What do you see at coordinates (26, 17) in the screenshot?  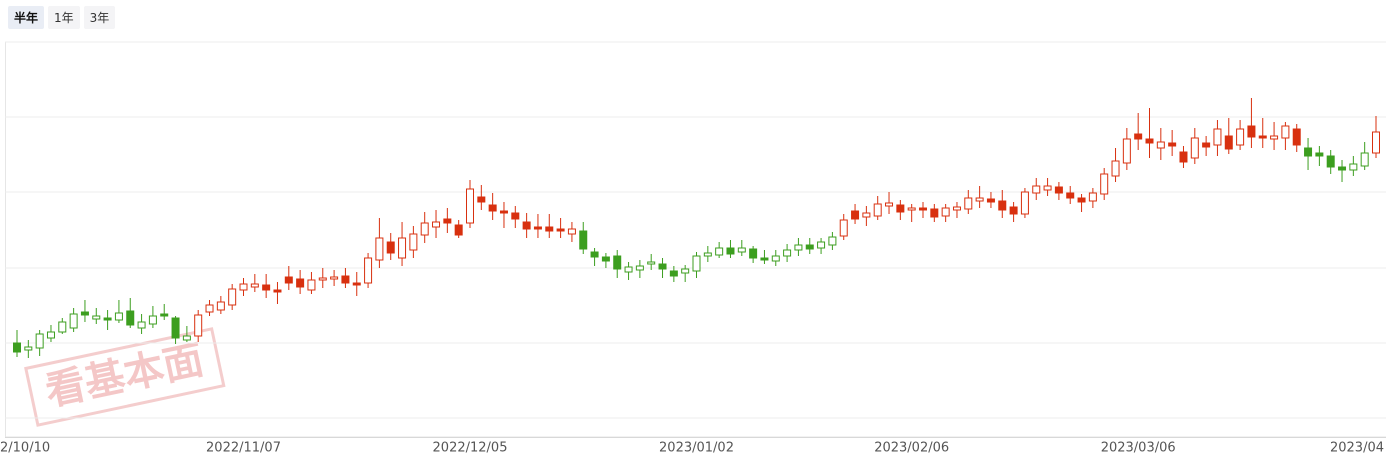 I see `tab: 半年` at bounding box center [26, 17].